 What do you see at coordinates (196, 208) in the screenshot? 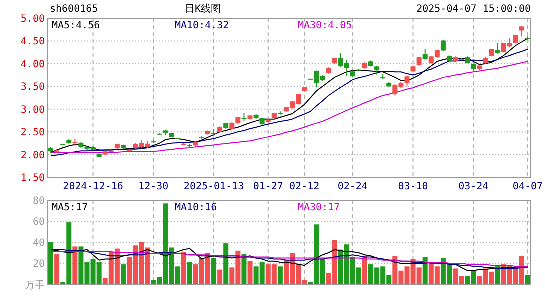
I see `text: MA10:16` at bounding box center [196, 208].